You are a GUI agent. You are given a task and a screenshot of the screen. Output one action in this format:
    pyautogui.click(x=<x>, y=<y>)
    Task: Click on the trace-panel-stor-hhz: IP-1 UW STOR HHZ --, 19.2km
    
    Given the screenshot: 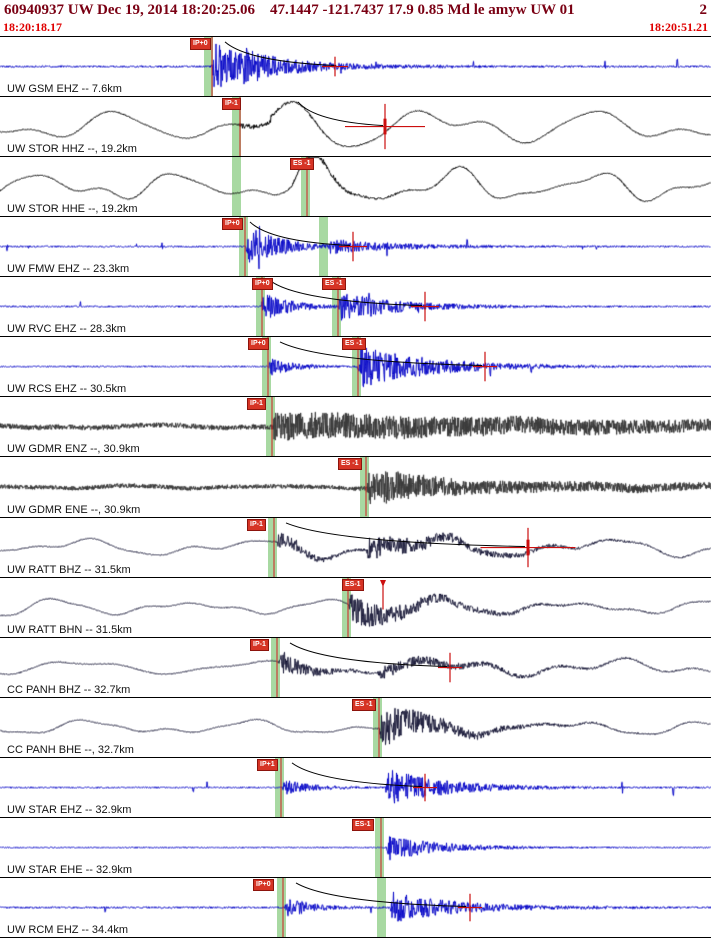 What is the action you would take?
    pyautogui.click(x=355, y=126)
    